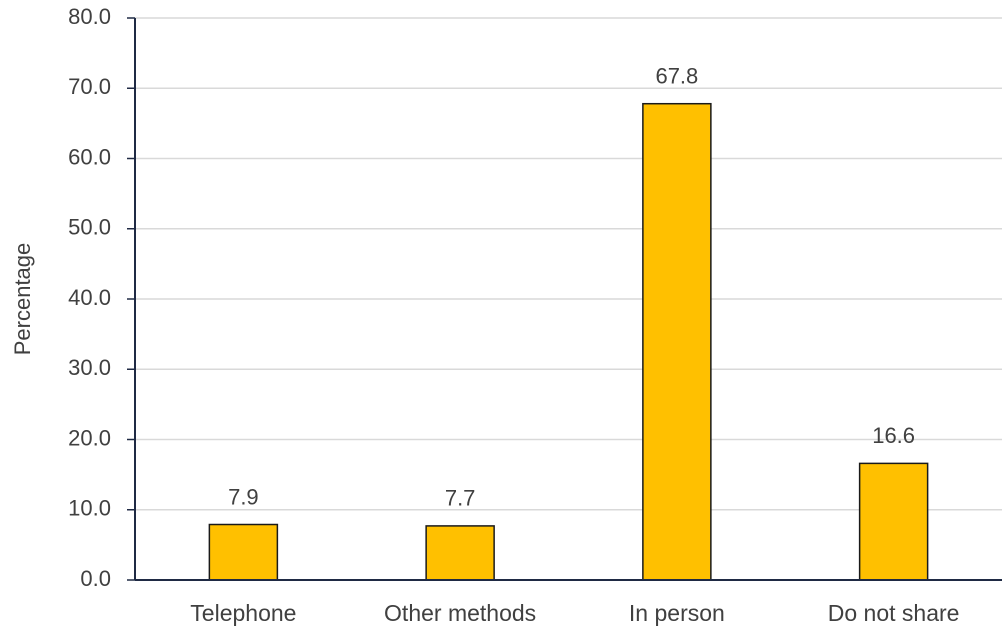 This screenshot has width=1002, height=634. What do you see at coordinates (95, 578) in the screenshot?
I see `y-tick-label: 0.0` at bounding box center [95, 578].